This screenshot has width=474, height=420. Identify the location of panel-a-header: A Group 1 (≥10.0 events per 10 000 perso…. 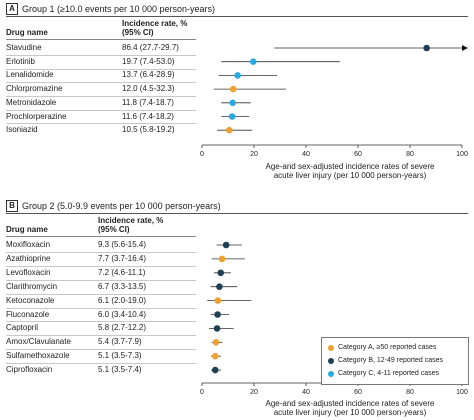
(237, 9).